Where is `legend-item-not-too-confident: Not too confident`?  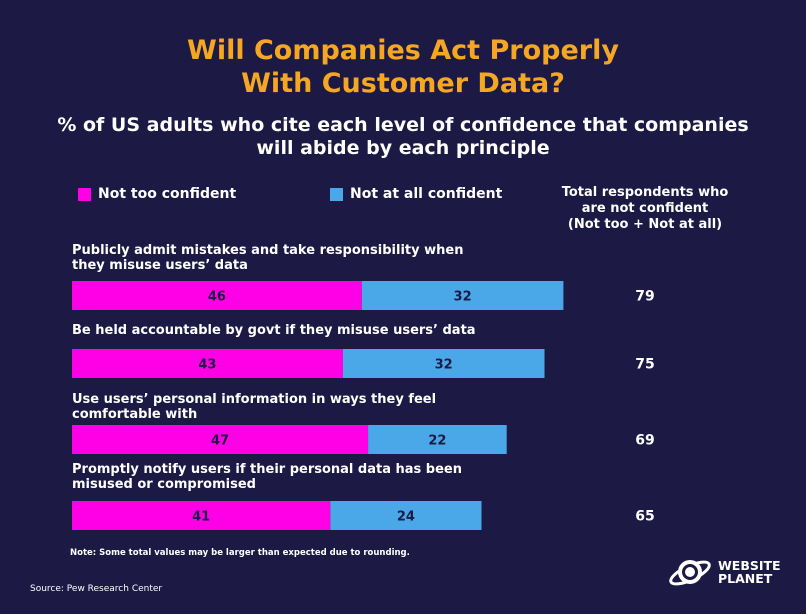
legend-item-not-too-confident: Not too confident is located at coordinates (157, 194).